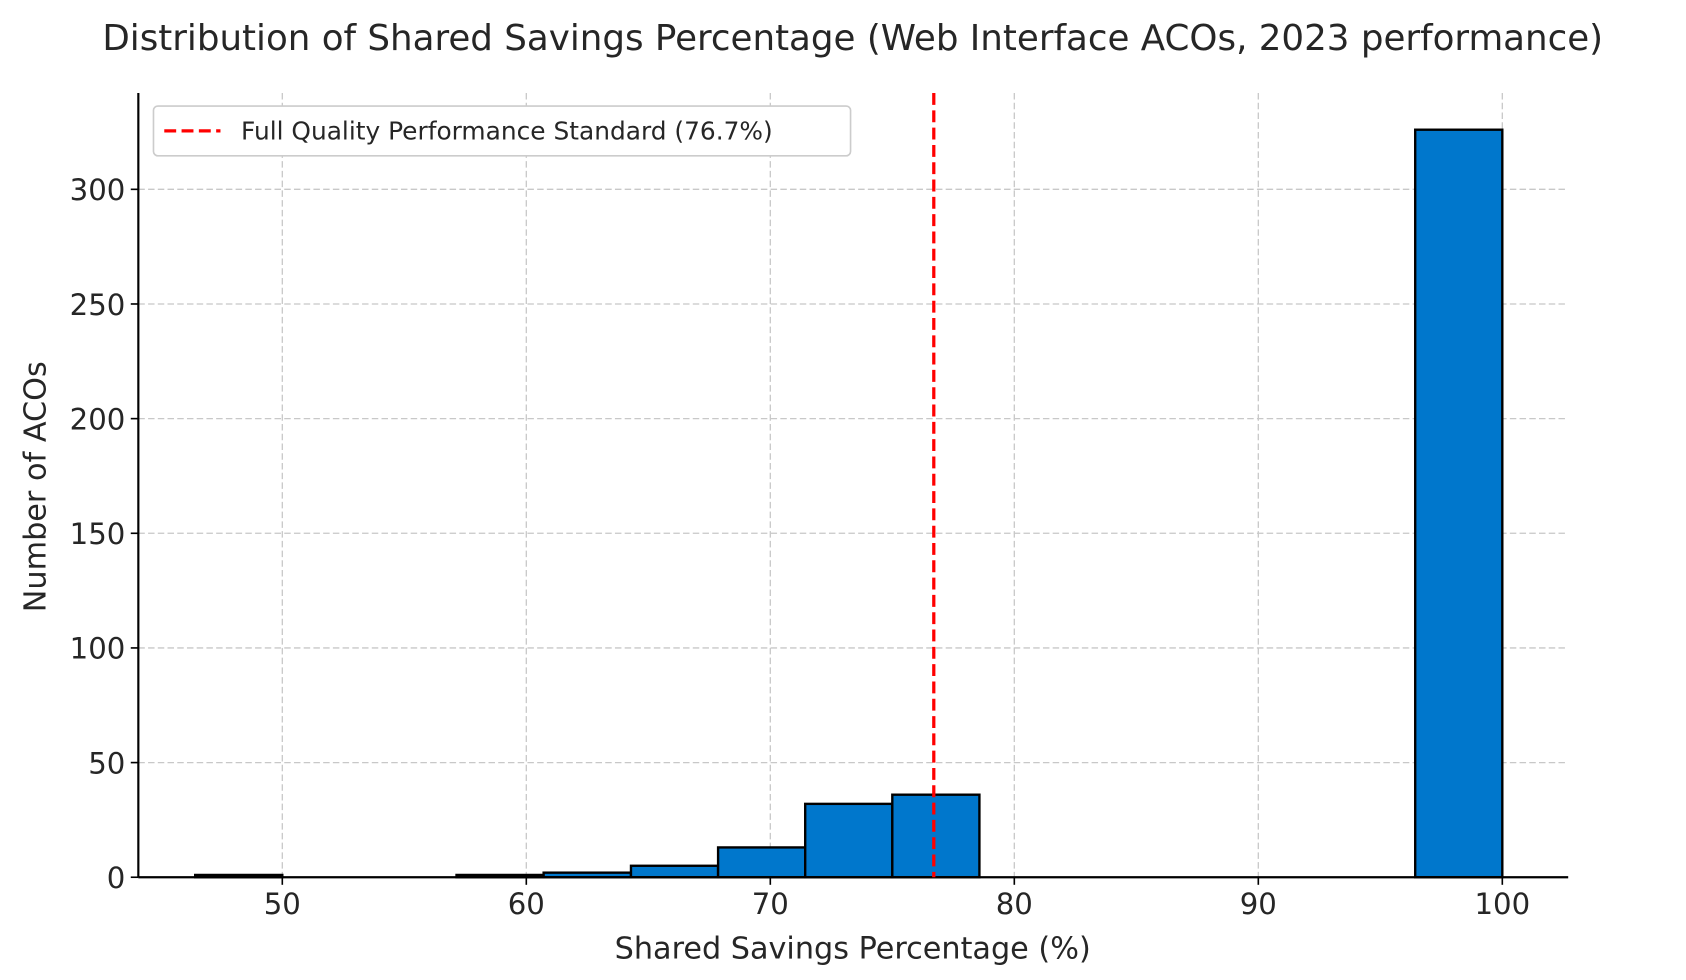  Describe the element at coordinates (35, 486) in the screenshot. I see `y-axis-label: Number of ACOs` at that location.